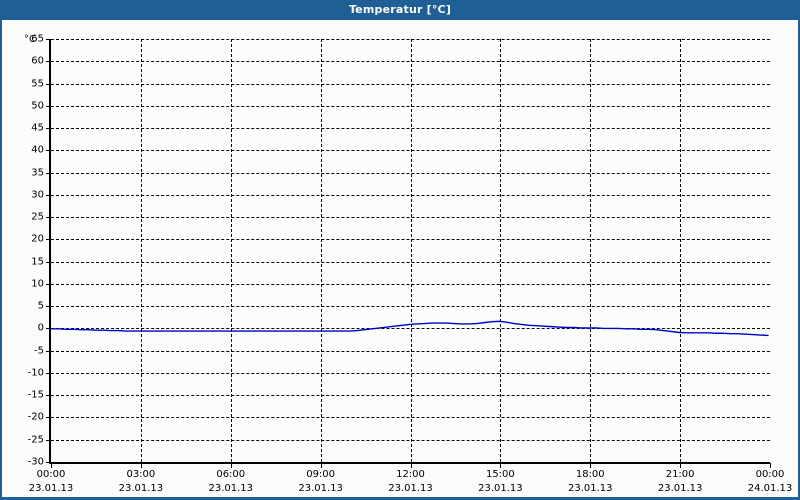 The height and width of the screenshot is (500, 800). What do you see at coordinates (35, 440) in the screenshot?
I see `y-axis-label: -25` at bounding box center [35, 440].